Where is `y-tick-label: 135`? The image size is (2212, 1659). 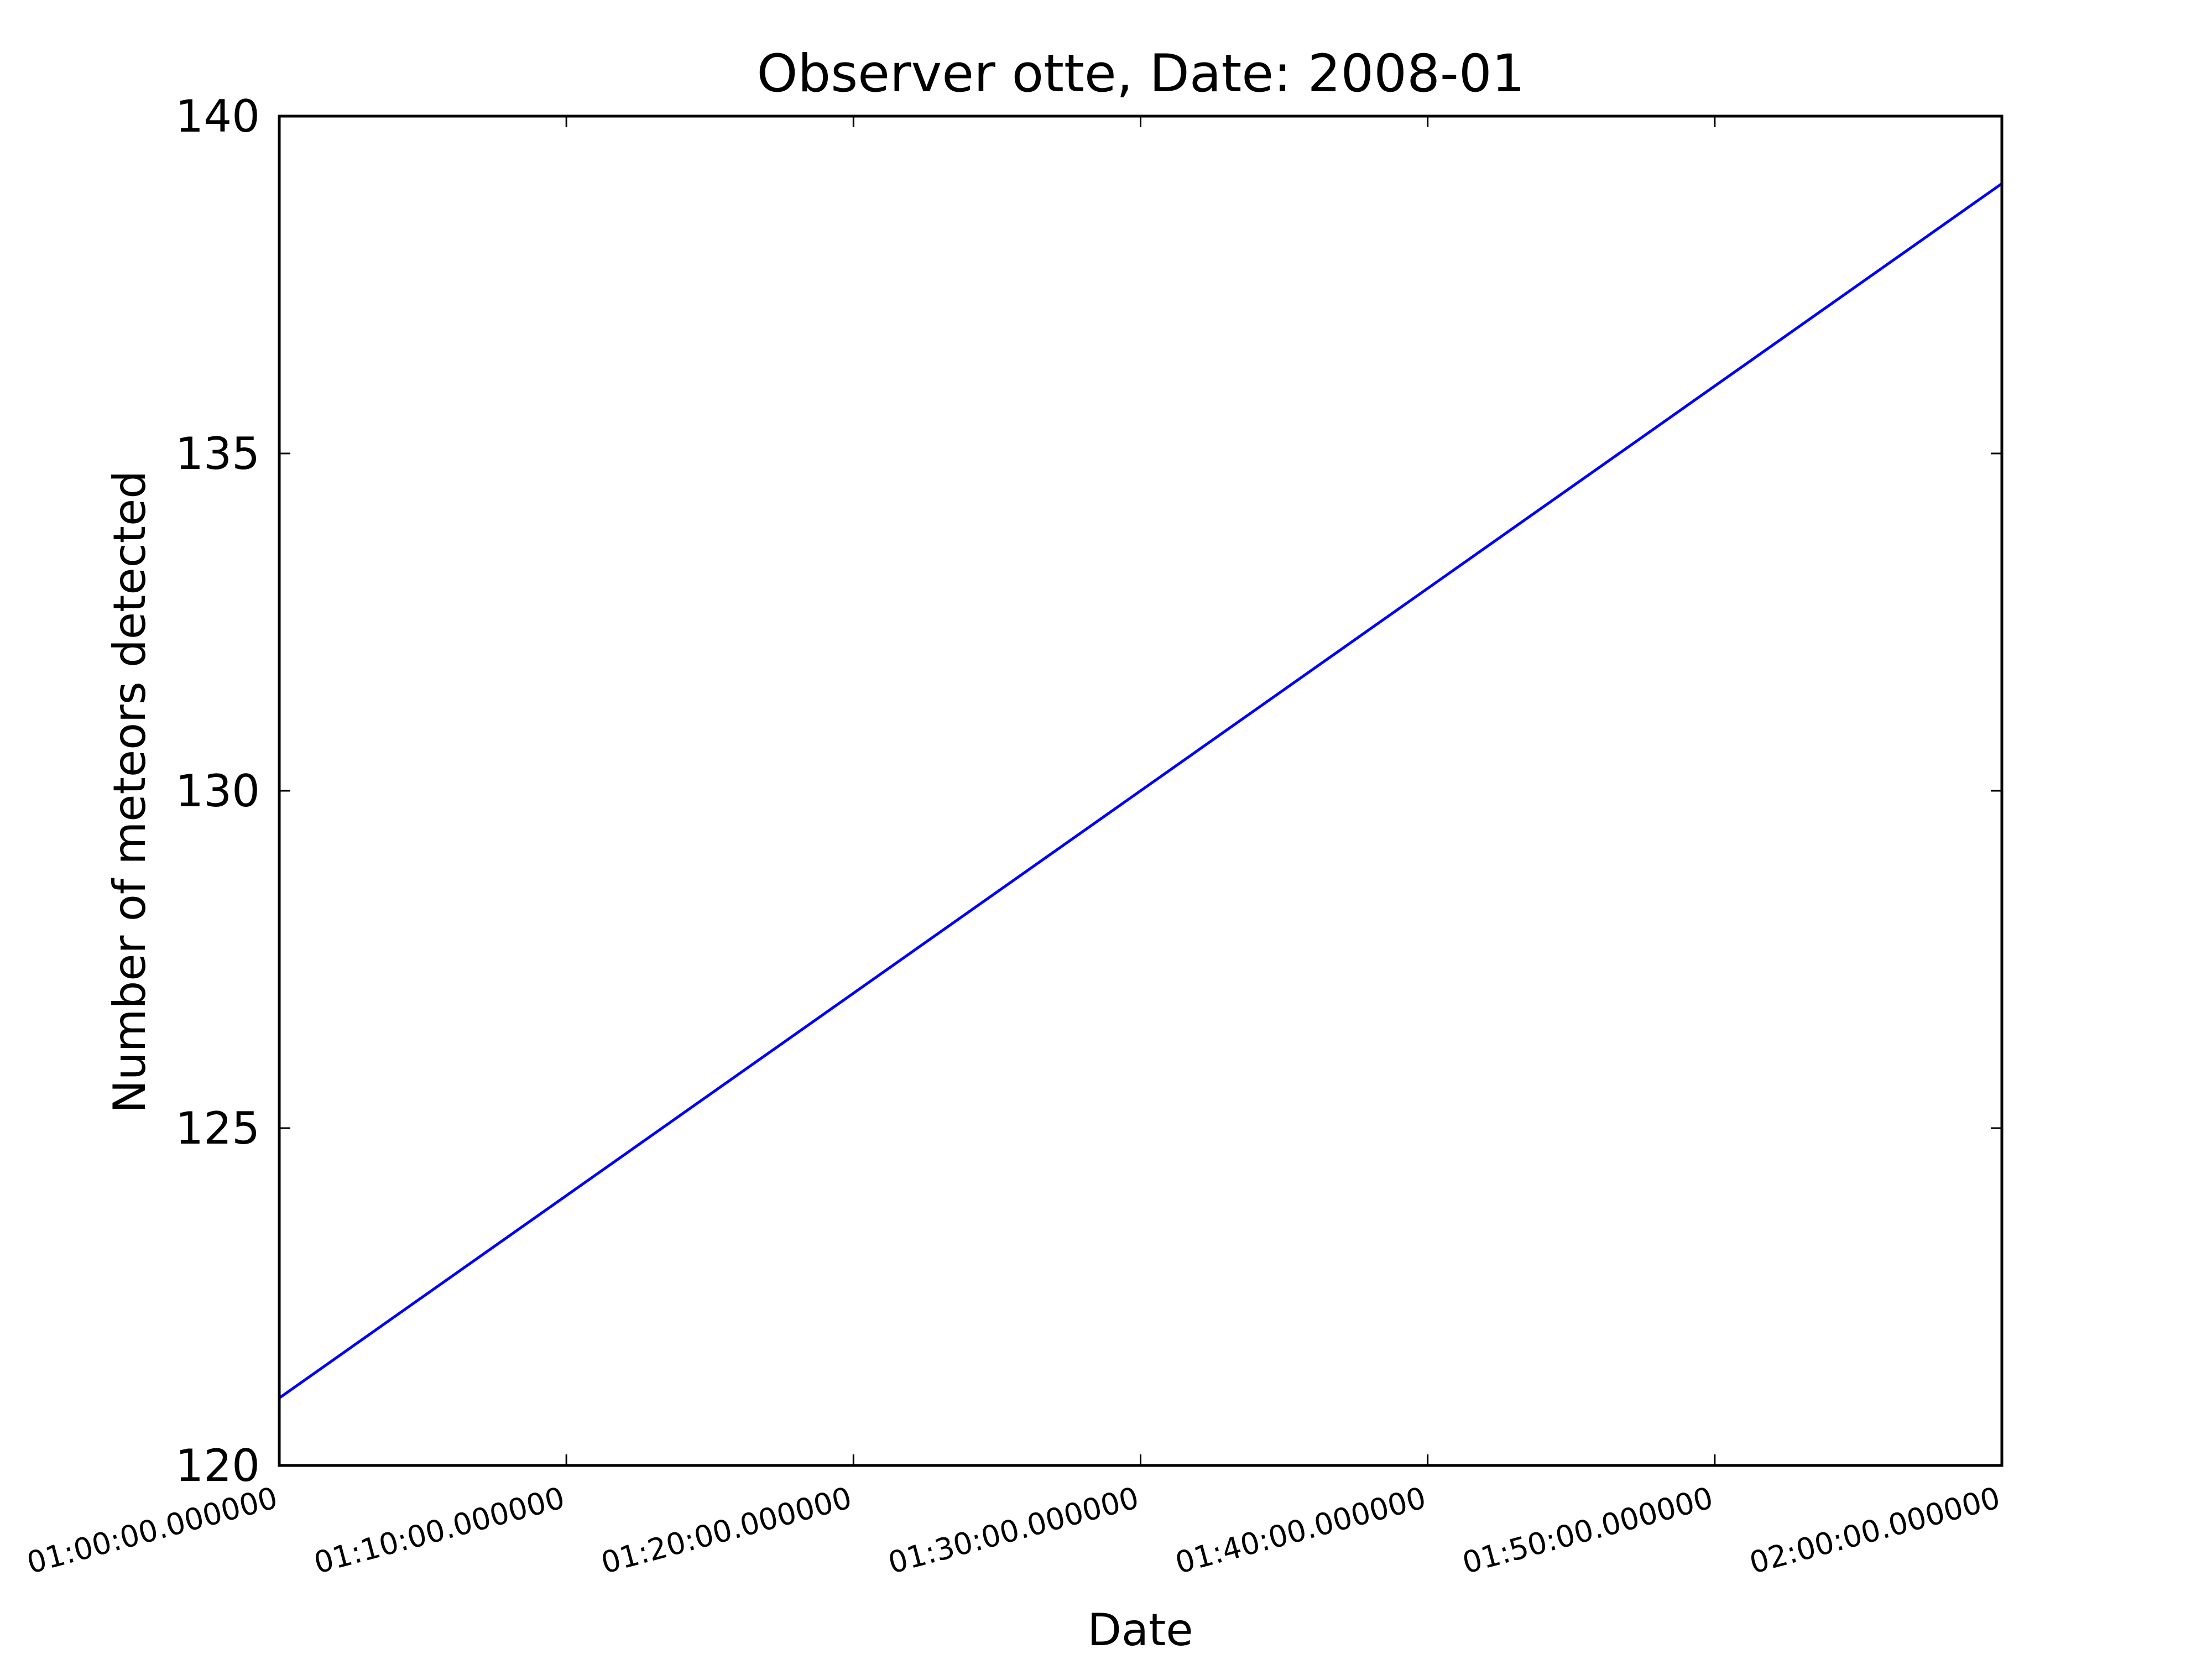 y-tick-label: 135 is located at coordinates (218, 454).